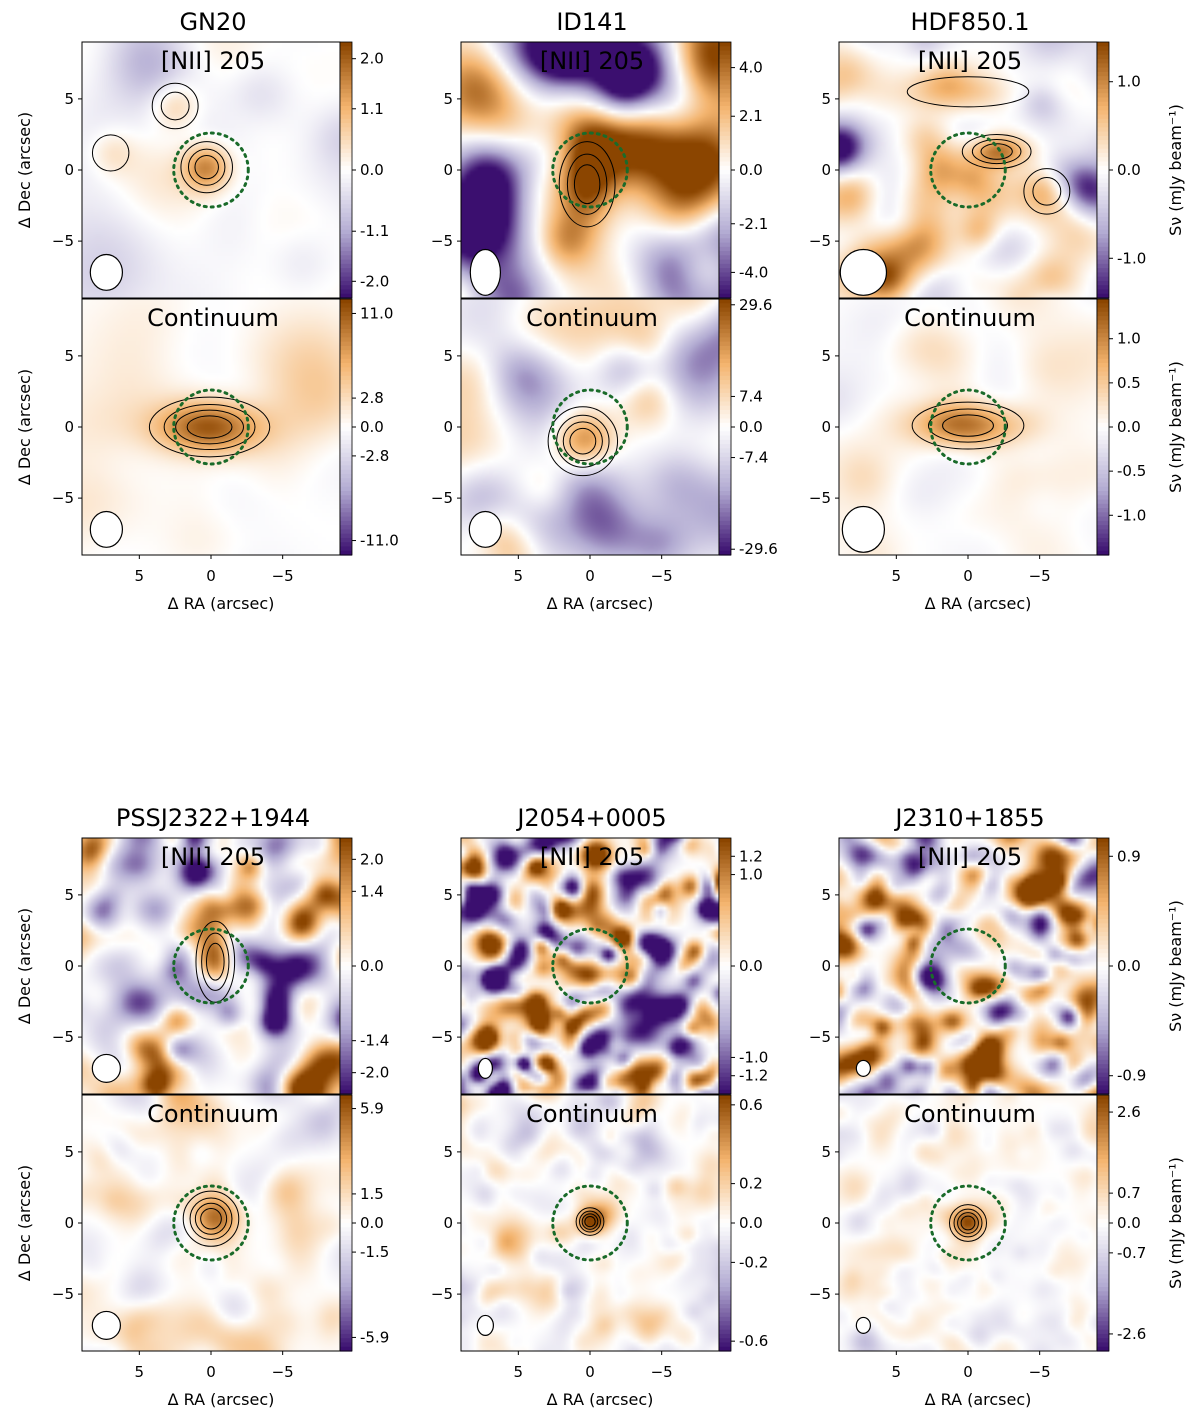  I want to click on colorbar-tick-label: 0.2, so click(751, 1184).